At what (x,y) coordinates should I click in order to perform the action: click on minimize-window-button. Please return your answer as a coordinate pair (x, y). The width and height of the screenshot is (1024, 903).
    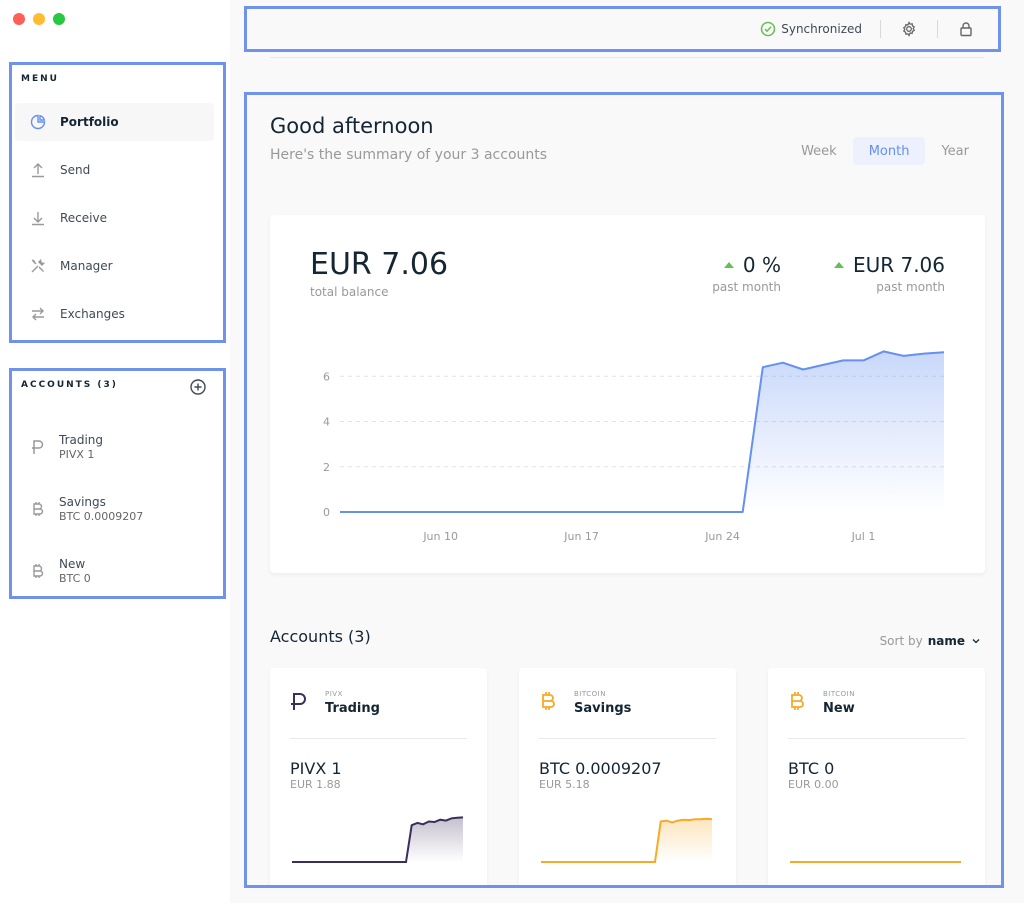
    Looking at the image, I should click on (39, 19).